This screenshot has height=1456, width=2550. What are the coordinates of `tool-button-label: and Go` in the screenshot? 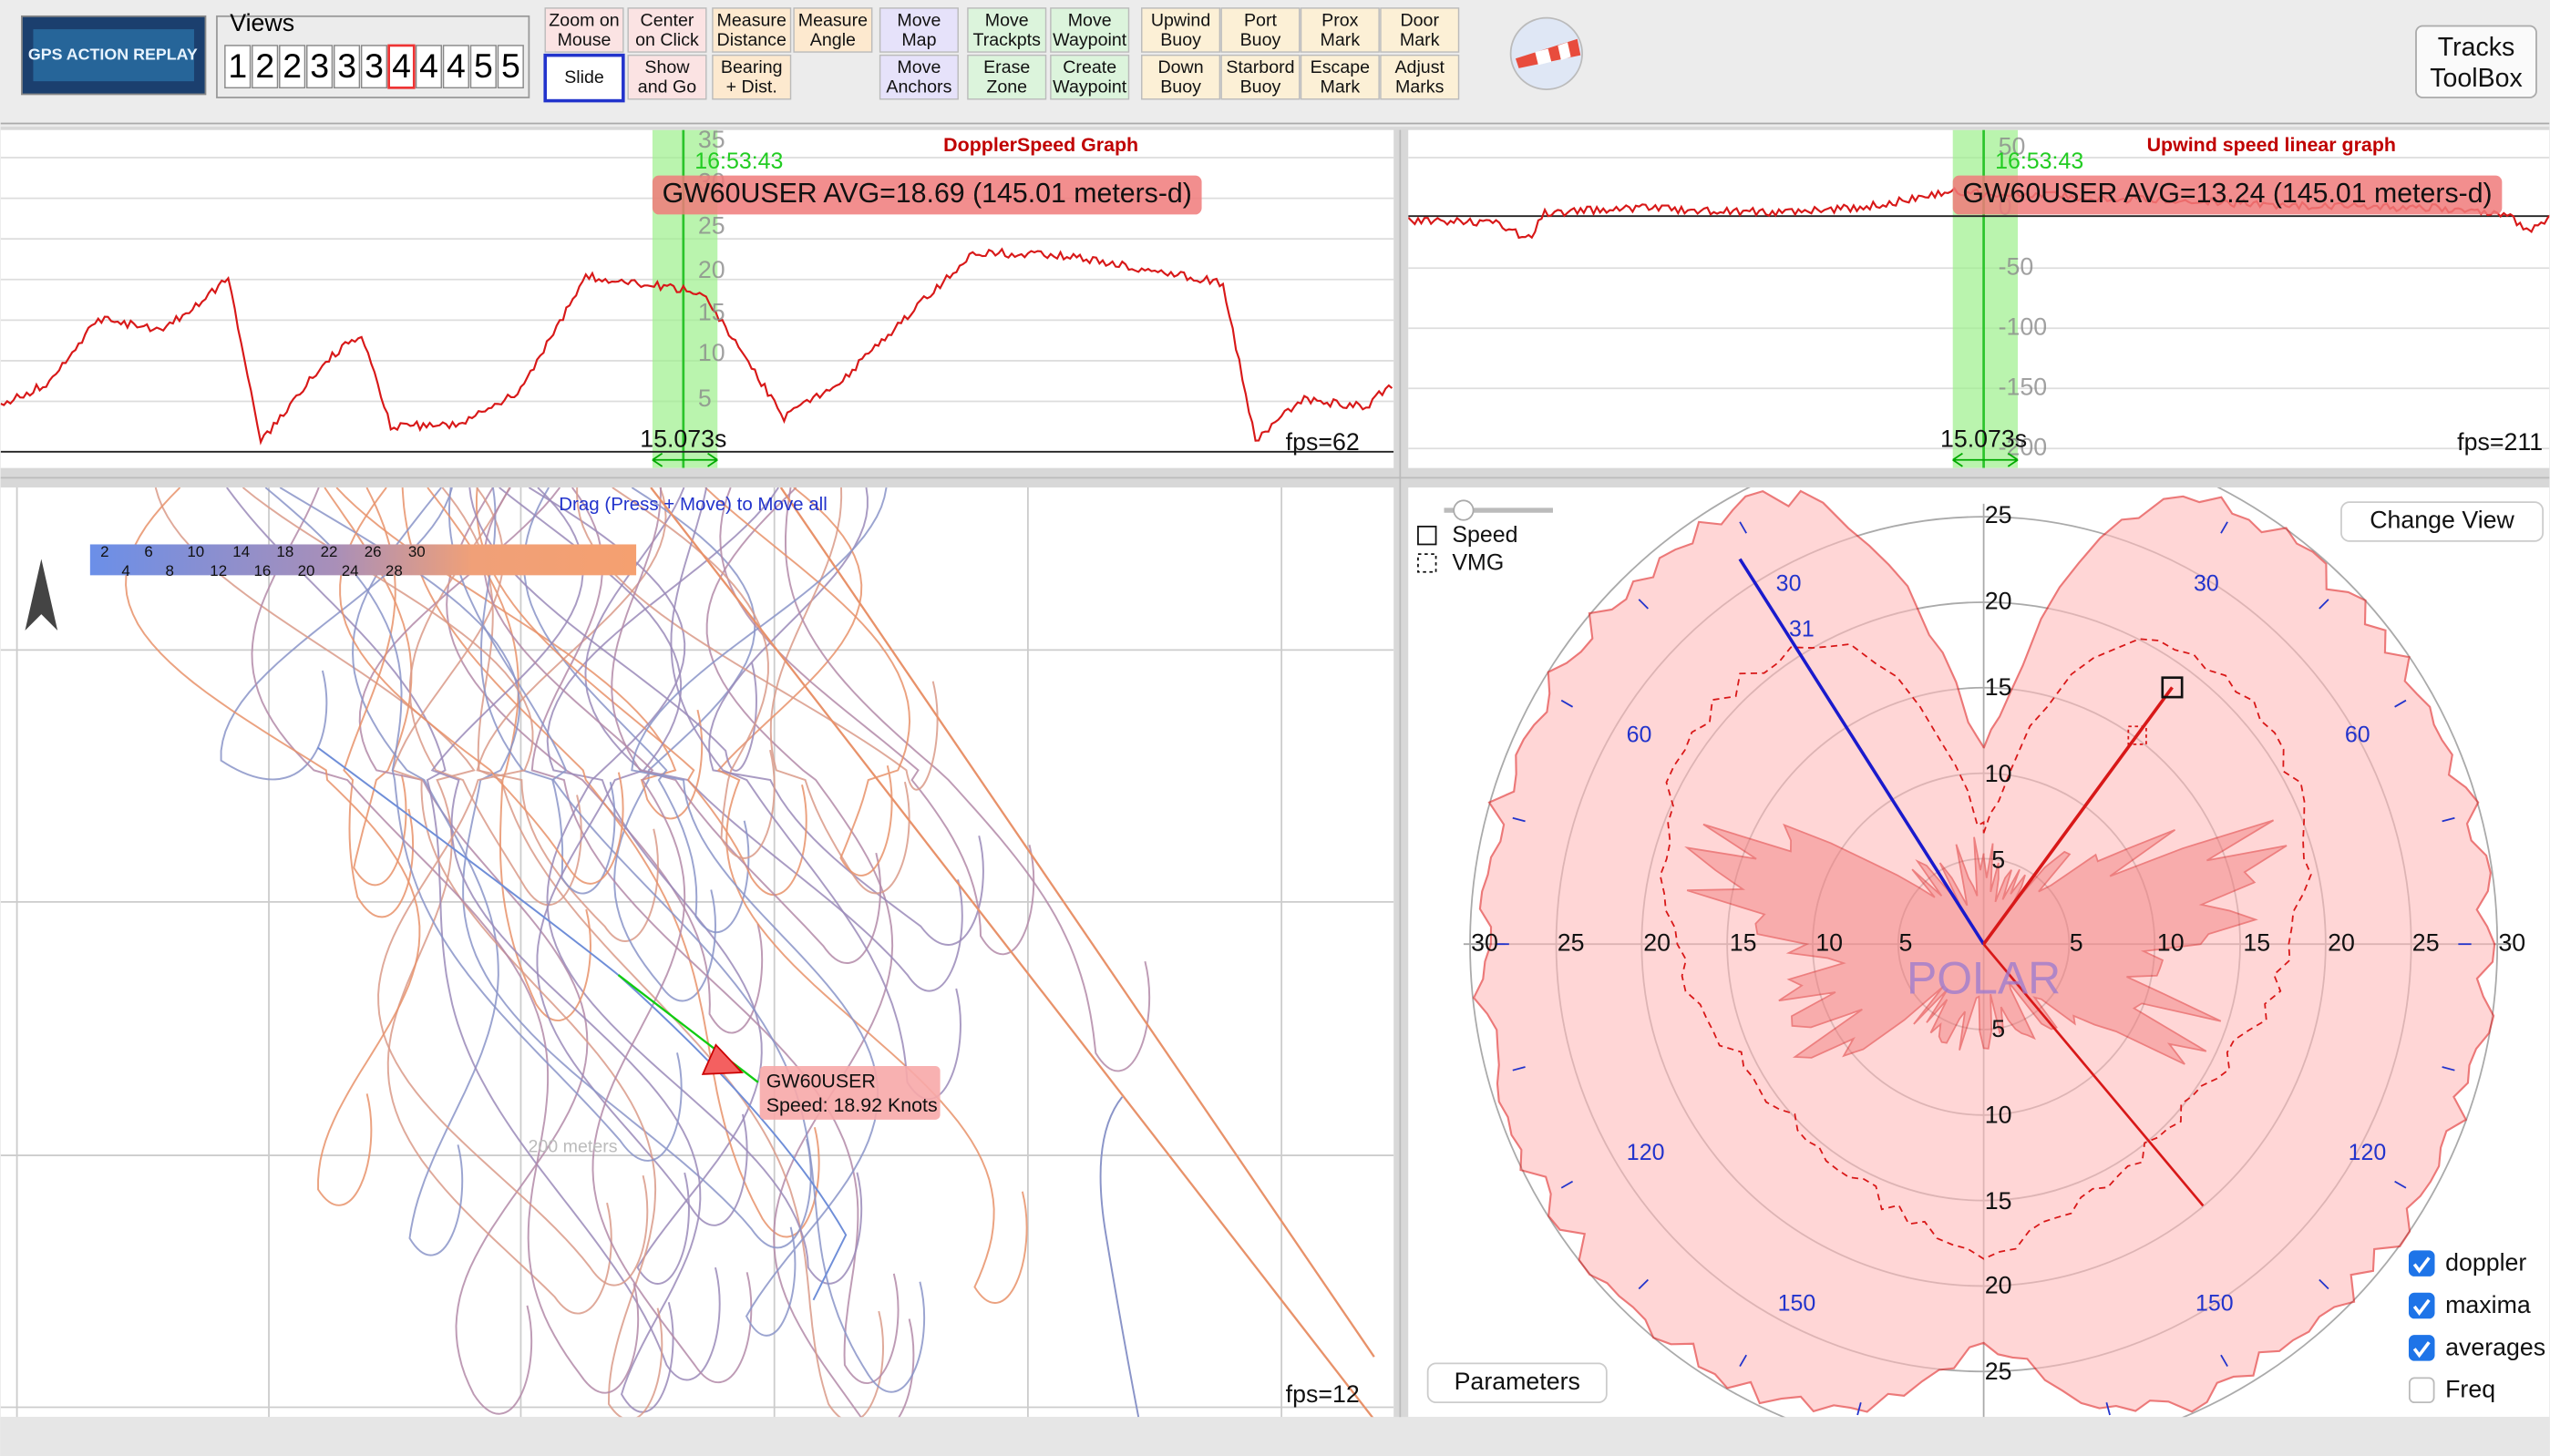 It's located at (667, 87).